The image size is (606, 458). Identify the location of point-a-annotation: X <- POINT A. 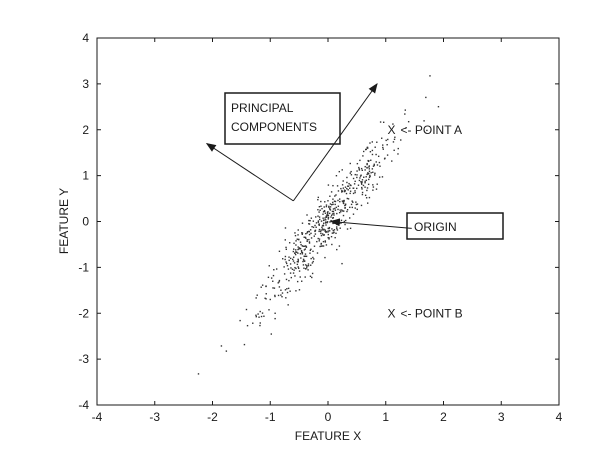
(425, 130).